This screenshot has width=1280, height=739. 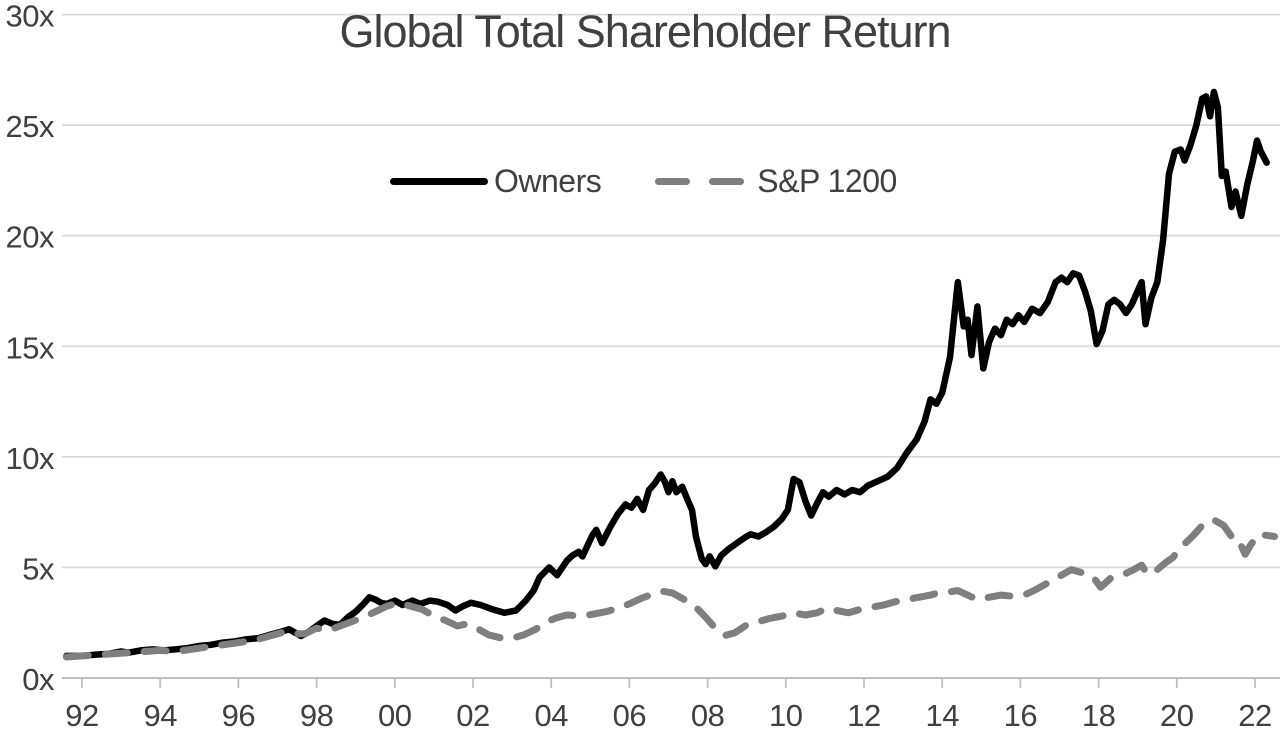 I want to click on y-tick-label-20x: 20x, so click(x=30, y=237).